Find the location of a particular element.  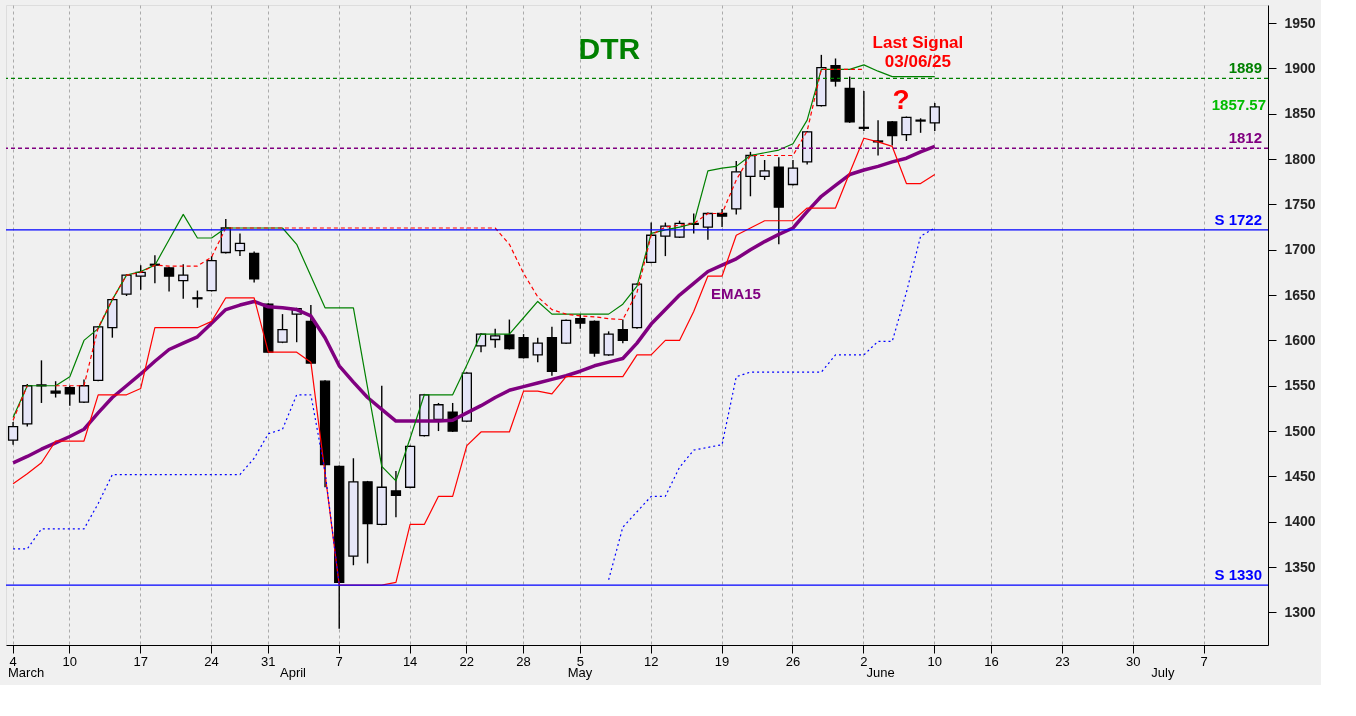

ref-line-label: S 1330 is located at coordinates (1238, 575).